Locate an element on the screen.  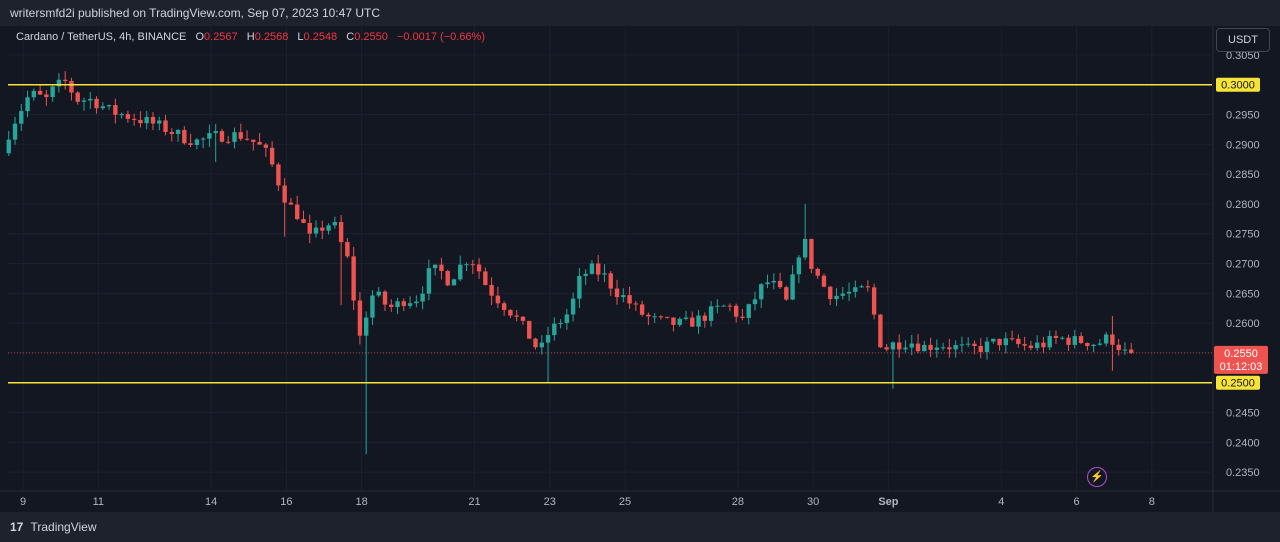
y-tick-label: 0.2600 is located at coordinates (1243, 324).